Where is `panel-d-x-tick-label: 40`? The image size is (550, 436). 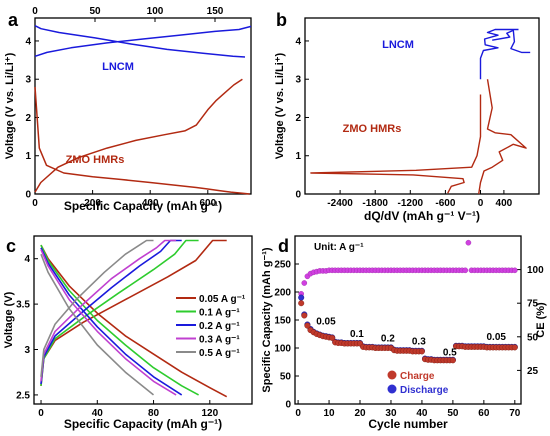
panel-d-x-tick-label: 40 is located at coordinates (422, 413).